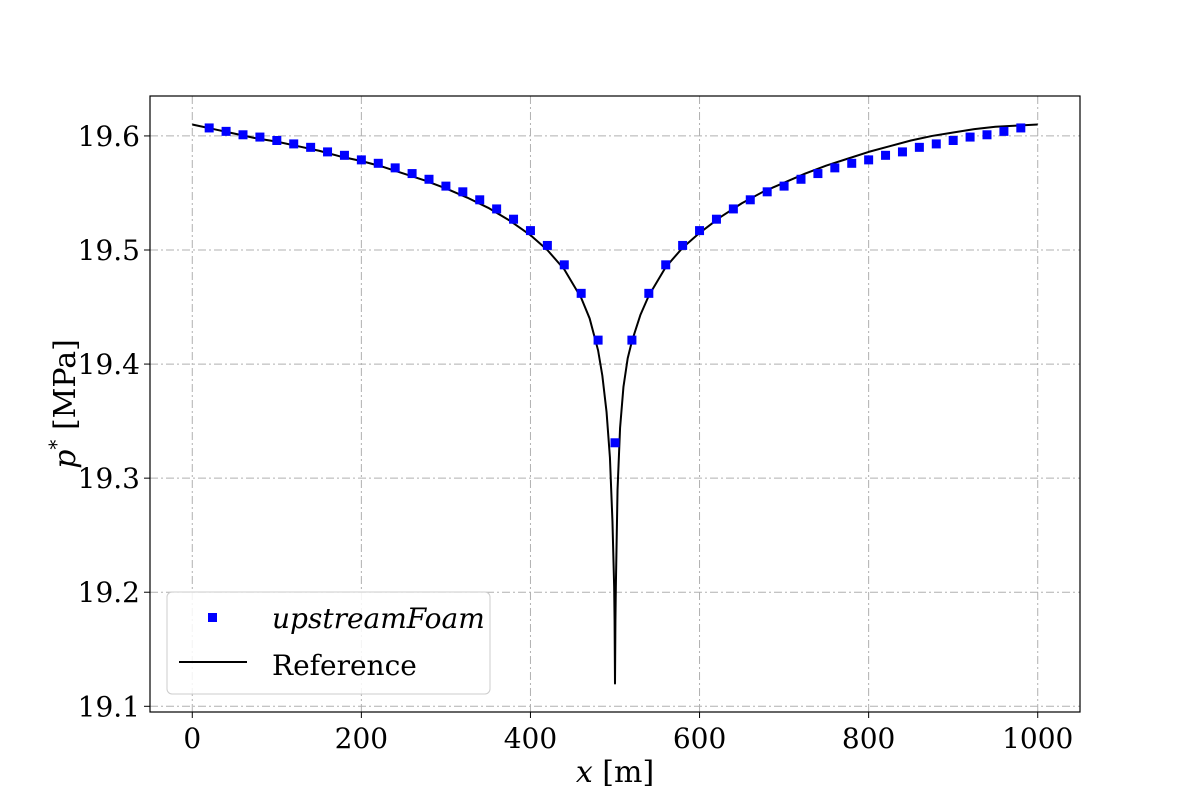 This screenshot has width=1200, height=800. Describe the element at coordinates (699, 738) in the screenshot. I see `x-tick-label: 600` at that location.